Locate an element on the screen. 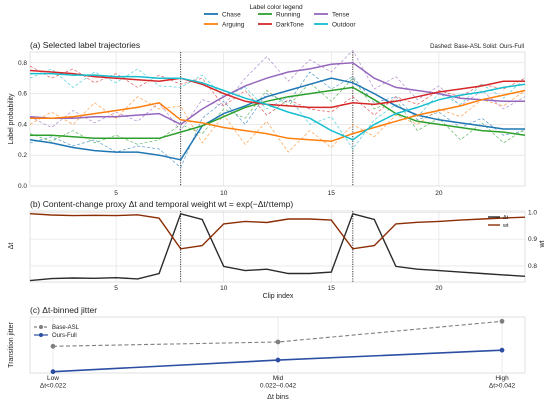 This screenshot has height=403, width=550. legend-label: Outdoor is located at coordinates (344, 25).